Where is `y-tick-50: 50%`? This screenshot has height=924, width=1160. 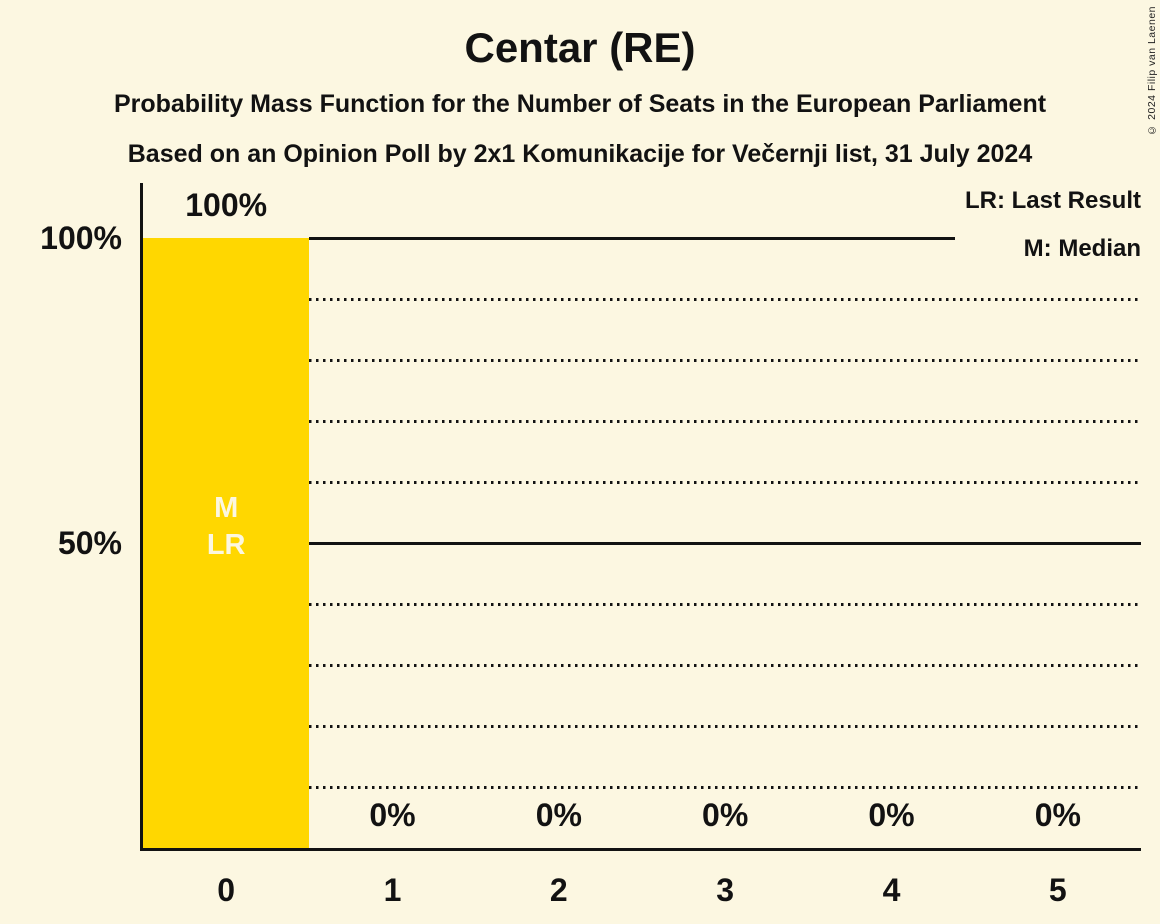 y-tick-50: 50% is located at coordinates (89, 543).